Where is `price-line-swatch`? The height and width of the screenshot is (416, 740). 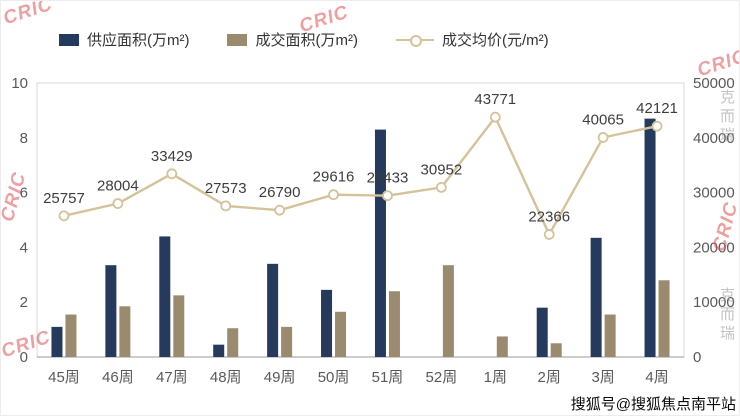
price-line-swatch is located at coordinates (414, 40).